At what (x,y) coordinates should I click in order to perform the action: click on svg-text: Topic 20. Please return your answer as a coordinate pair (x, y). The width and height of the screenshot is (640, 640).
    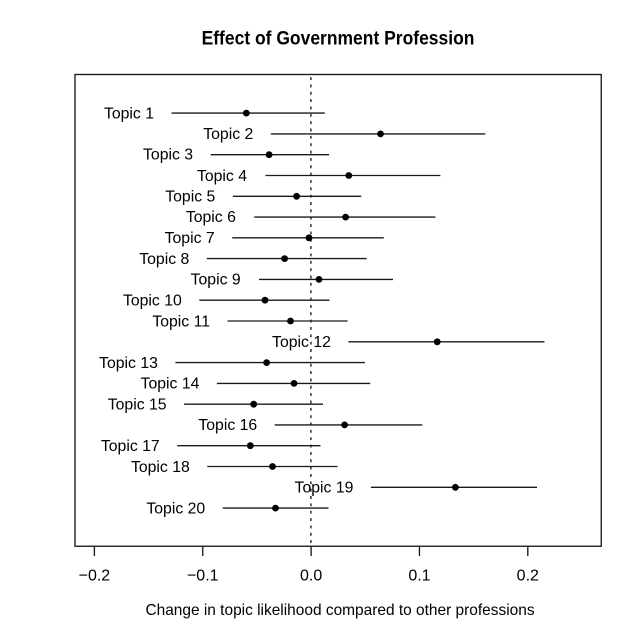
    Looking at the image, I should click on (175, 508).